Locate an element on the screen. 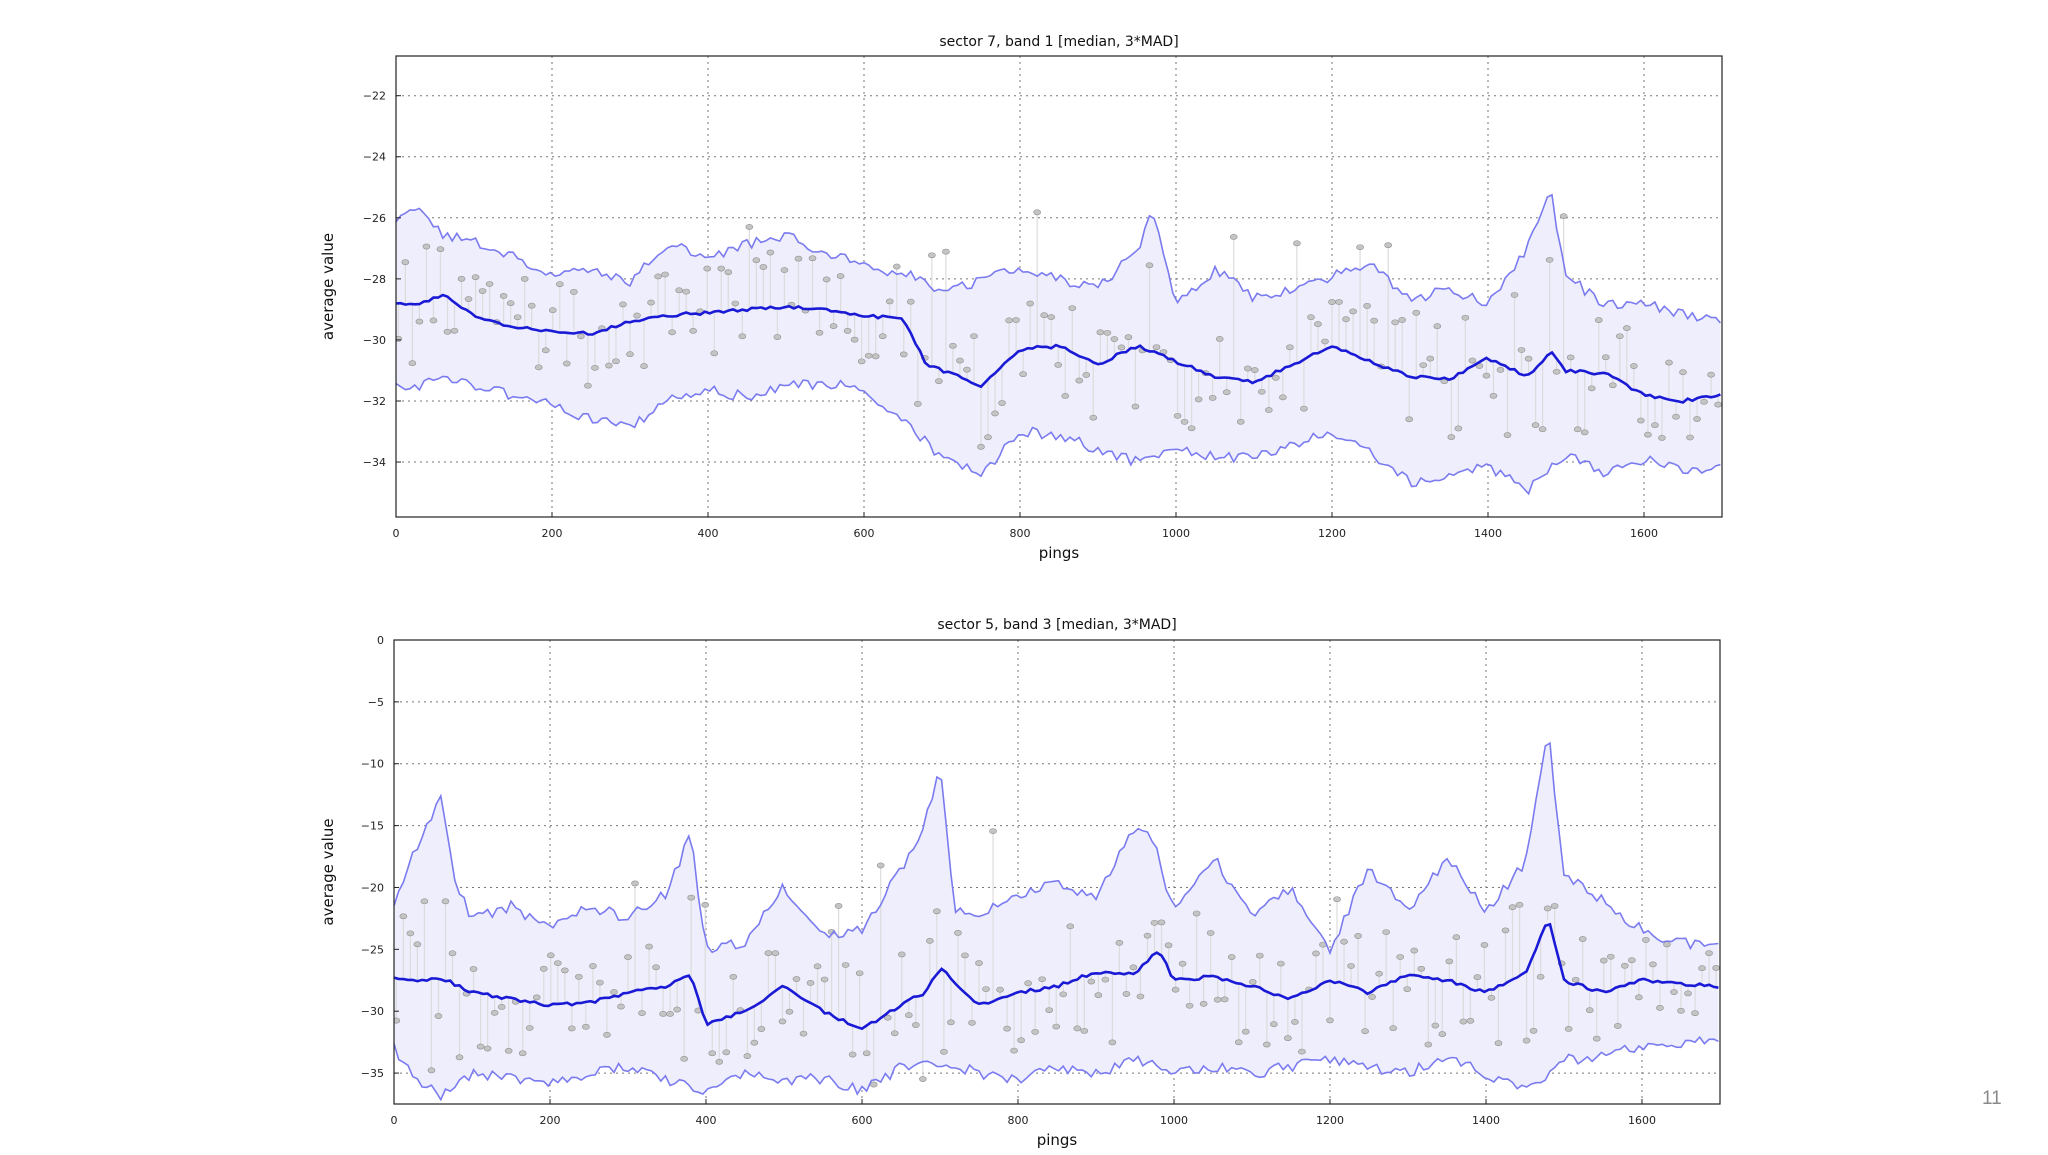 Image resolution: width=2048 pixels, height=1155 pixels. y-tick-label: 0 is located at coordinates (380, 640).